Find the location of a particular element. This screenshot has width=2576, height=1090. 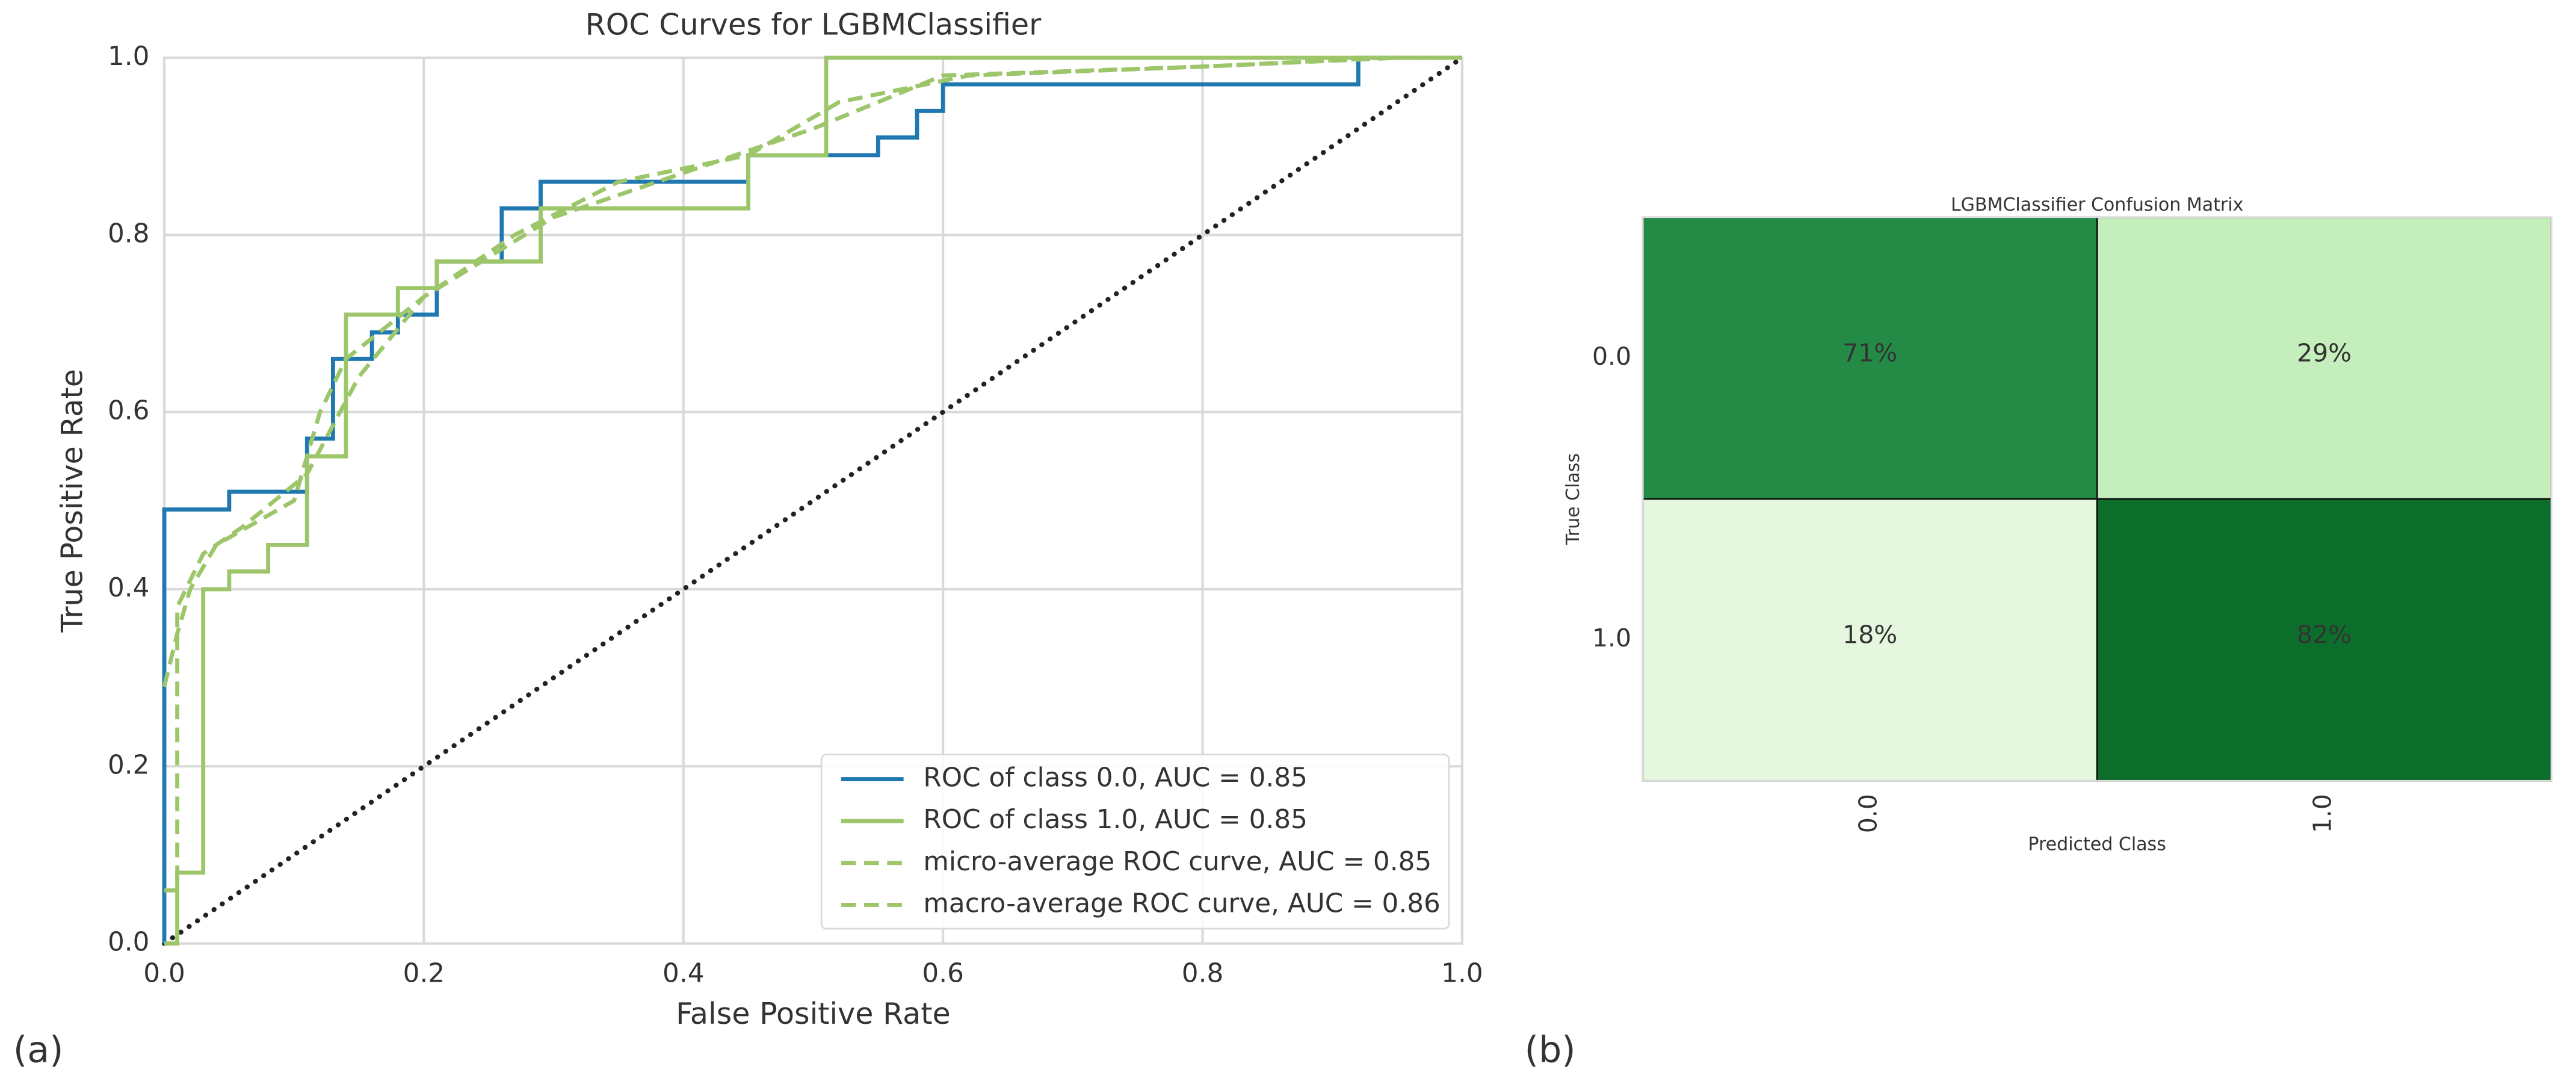

y-tick-label: 0.6 is located at coordinates (128, 410).